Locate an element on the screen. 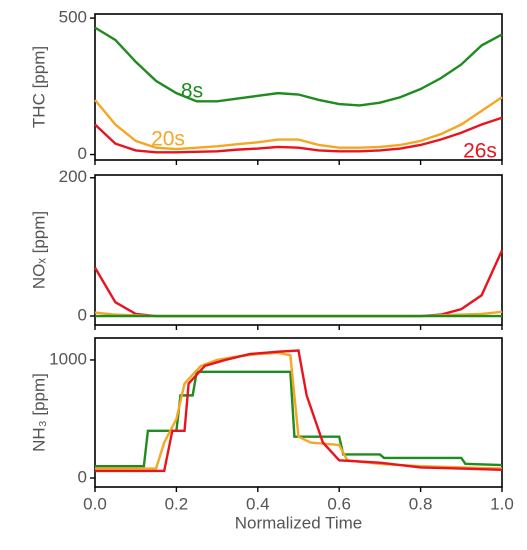  y-axis-label: NH₃ [ppm] is located at coordinates (38, 412).